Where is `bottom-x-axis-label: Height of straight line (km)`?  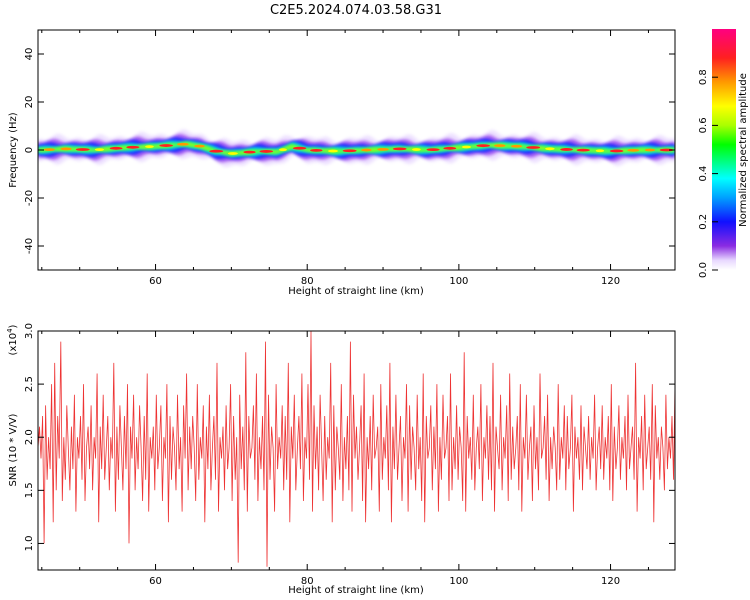 bottom-x-axis-label: Height of straight line (km) is located at coordinates (356, 590).